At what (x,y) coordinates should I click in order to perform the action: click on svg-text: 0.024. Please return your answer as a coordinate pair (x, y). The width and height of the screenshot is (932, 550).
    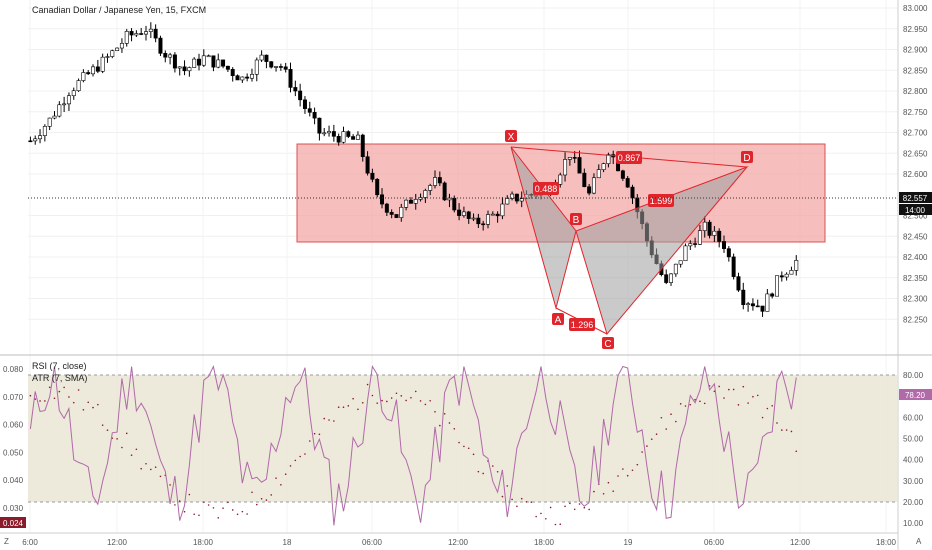
    Looking at the image, I should click on (13, 523).